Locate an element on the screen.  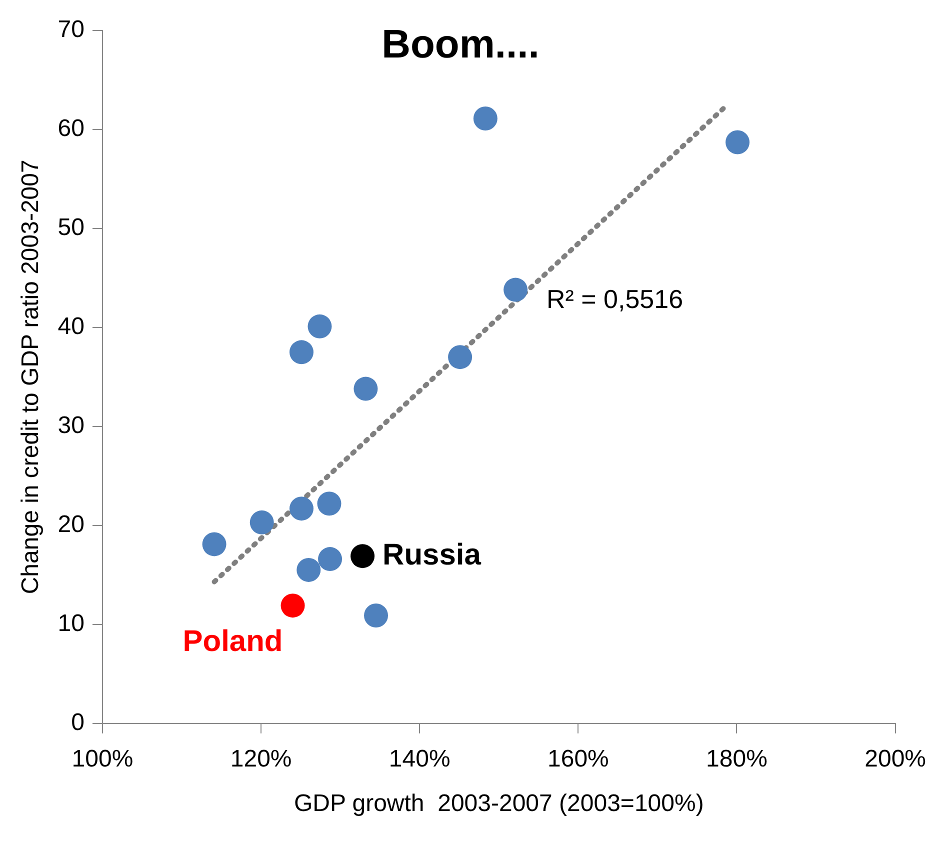
x-tick-label: 180% is located at coordinates (737, 758).